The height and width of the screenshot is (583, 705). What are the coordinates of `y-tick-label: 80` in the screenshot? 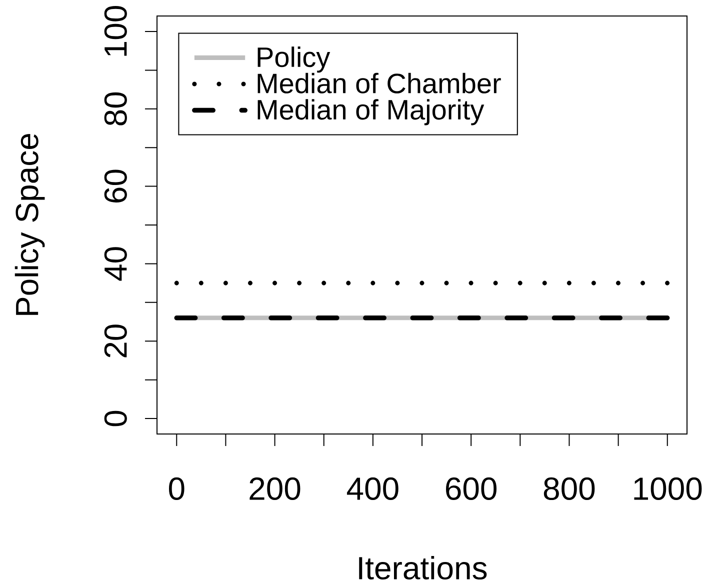 It's located at (115, 109).